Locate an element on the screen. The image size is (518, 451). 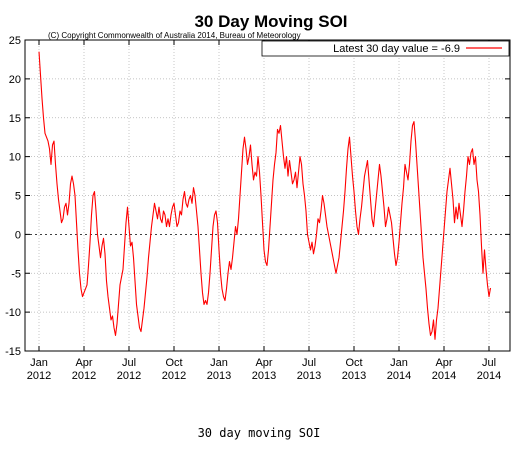
y-tick-label: -15 is located at coordinates (13, 352).